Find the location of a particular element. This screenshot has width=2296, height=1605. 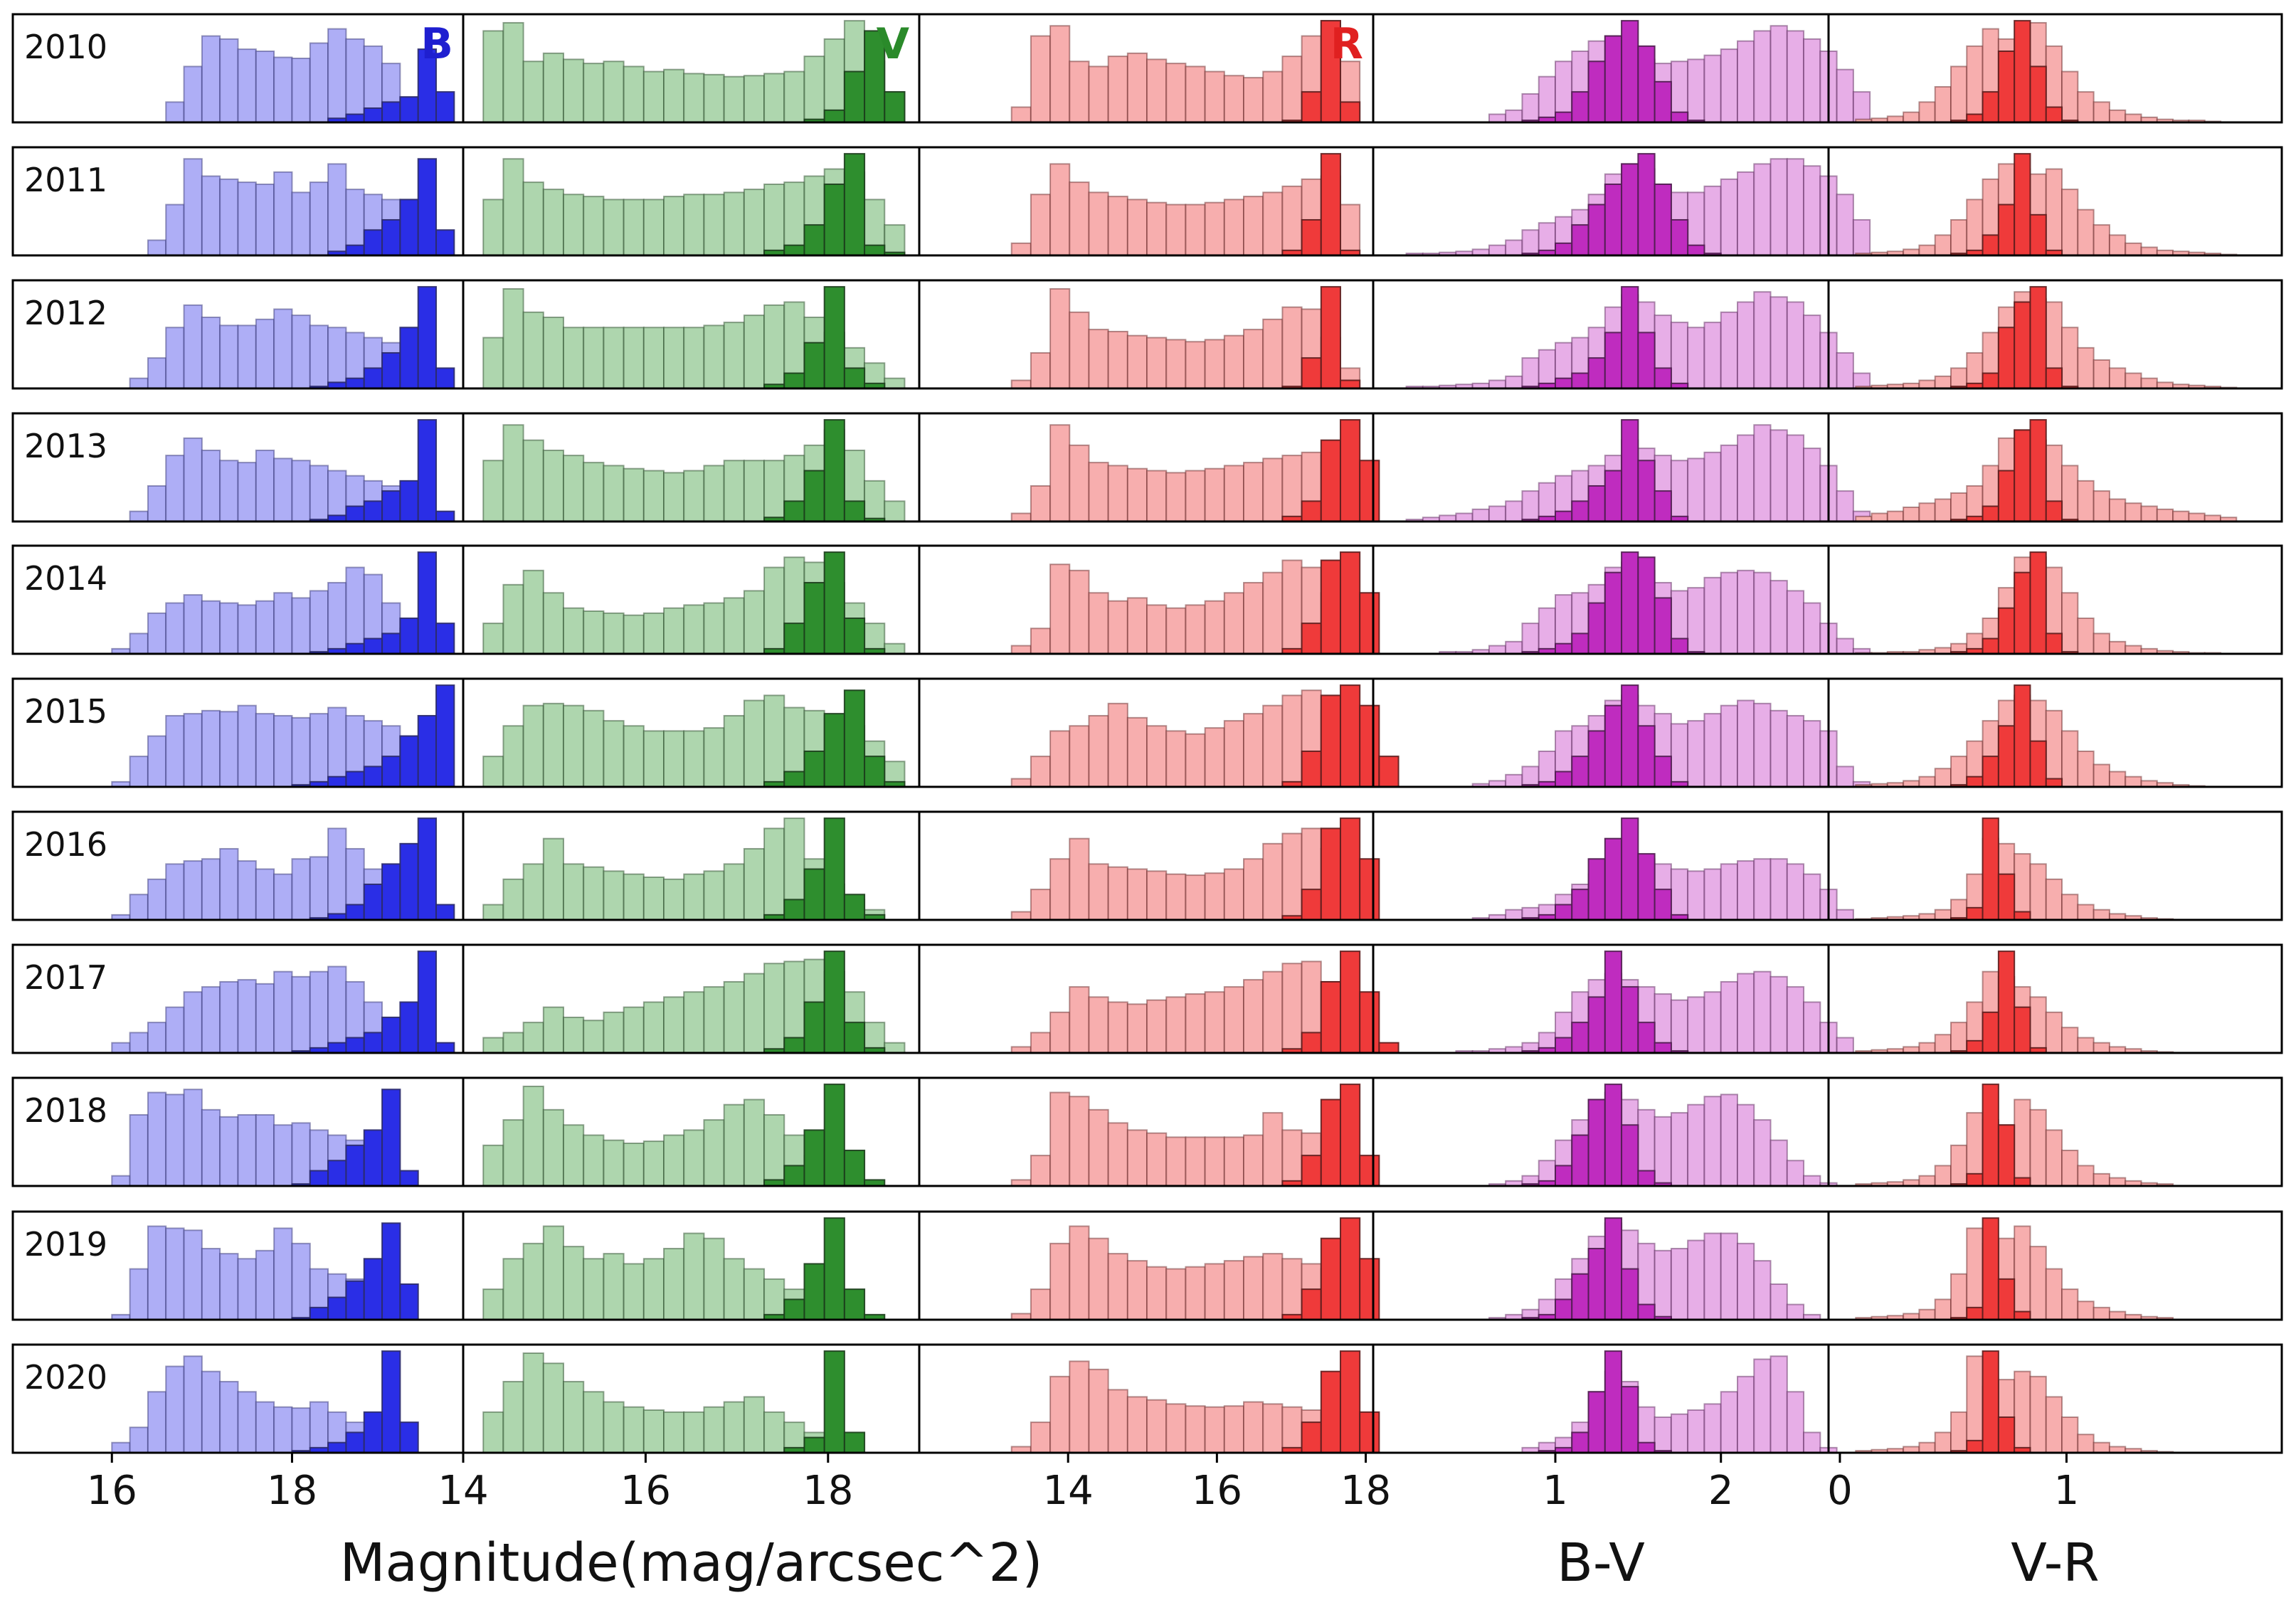

panel-b-v-2020 is located at coordinates (1605, 1398).